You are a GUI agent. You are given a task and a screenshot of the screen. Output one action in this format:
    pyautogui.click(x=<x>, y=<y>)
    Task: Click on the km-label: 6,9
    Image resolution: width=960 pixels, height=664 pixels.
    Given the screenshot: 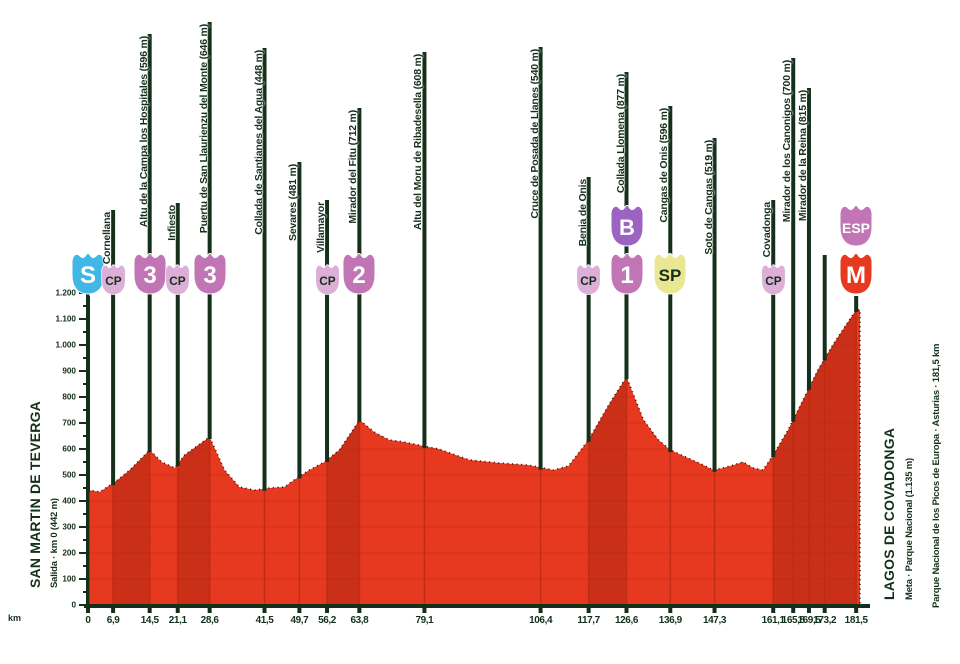 What is the action you would take?
    pyautogui.click(x=113, y=620)
    